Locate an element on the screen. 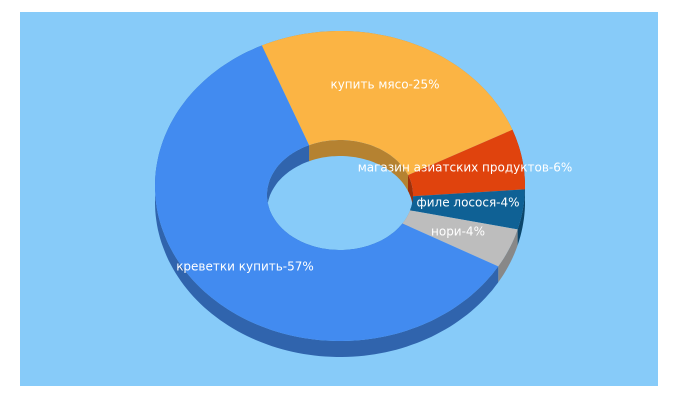  data-label: магазин азиатских продуктов-6% is located at coordinates (465, 168).